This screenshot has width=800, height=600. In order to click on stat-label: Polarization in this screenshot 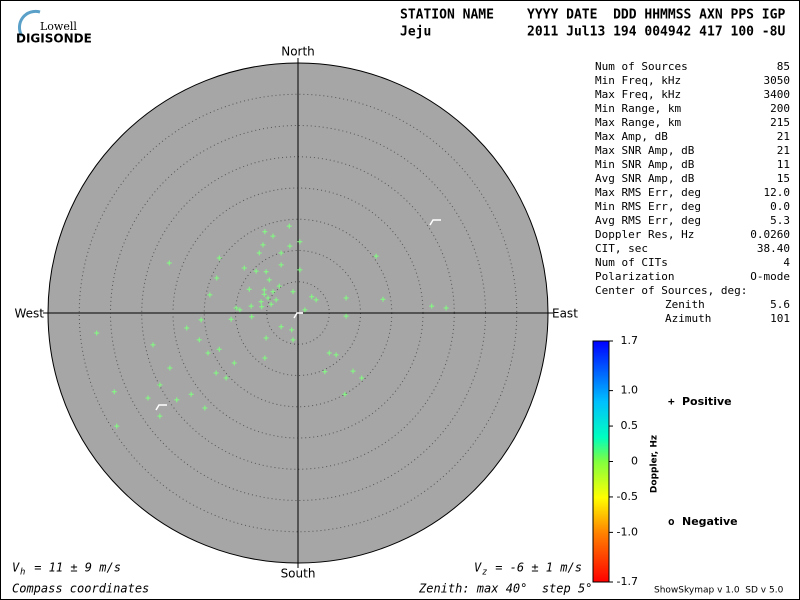, I will do `click(634, 276)`.